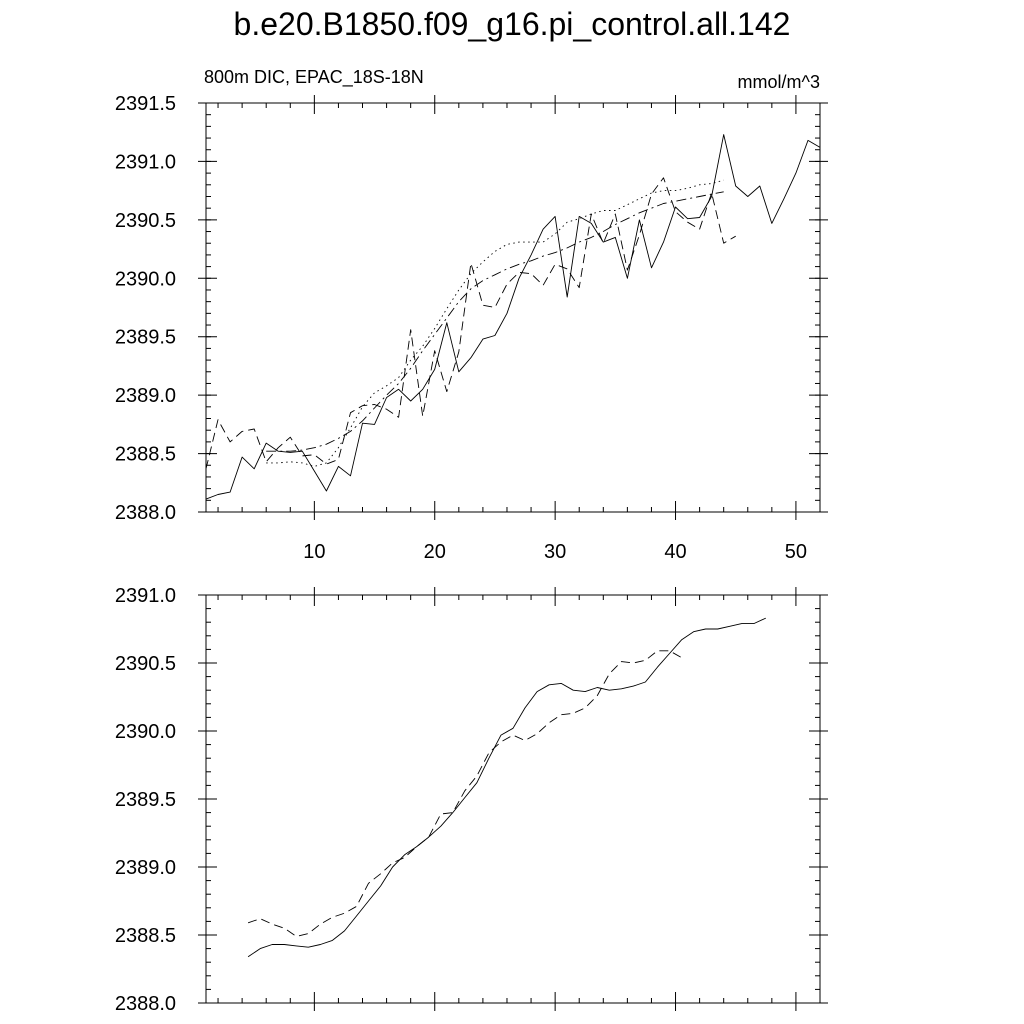  Describe the element at coordinates (435, 552) in the screenshot. I see `x-tick-label: 20` at that location.